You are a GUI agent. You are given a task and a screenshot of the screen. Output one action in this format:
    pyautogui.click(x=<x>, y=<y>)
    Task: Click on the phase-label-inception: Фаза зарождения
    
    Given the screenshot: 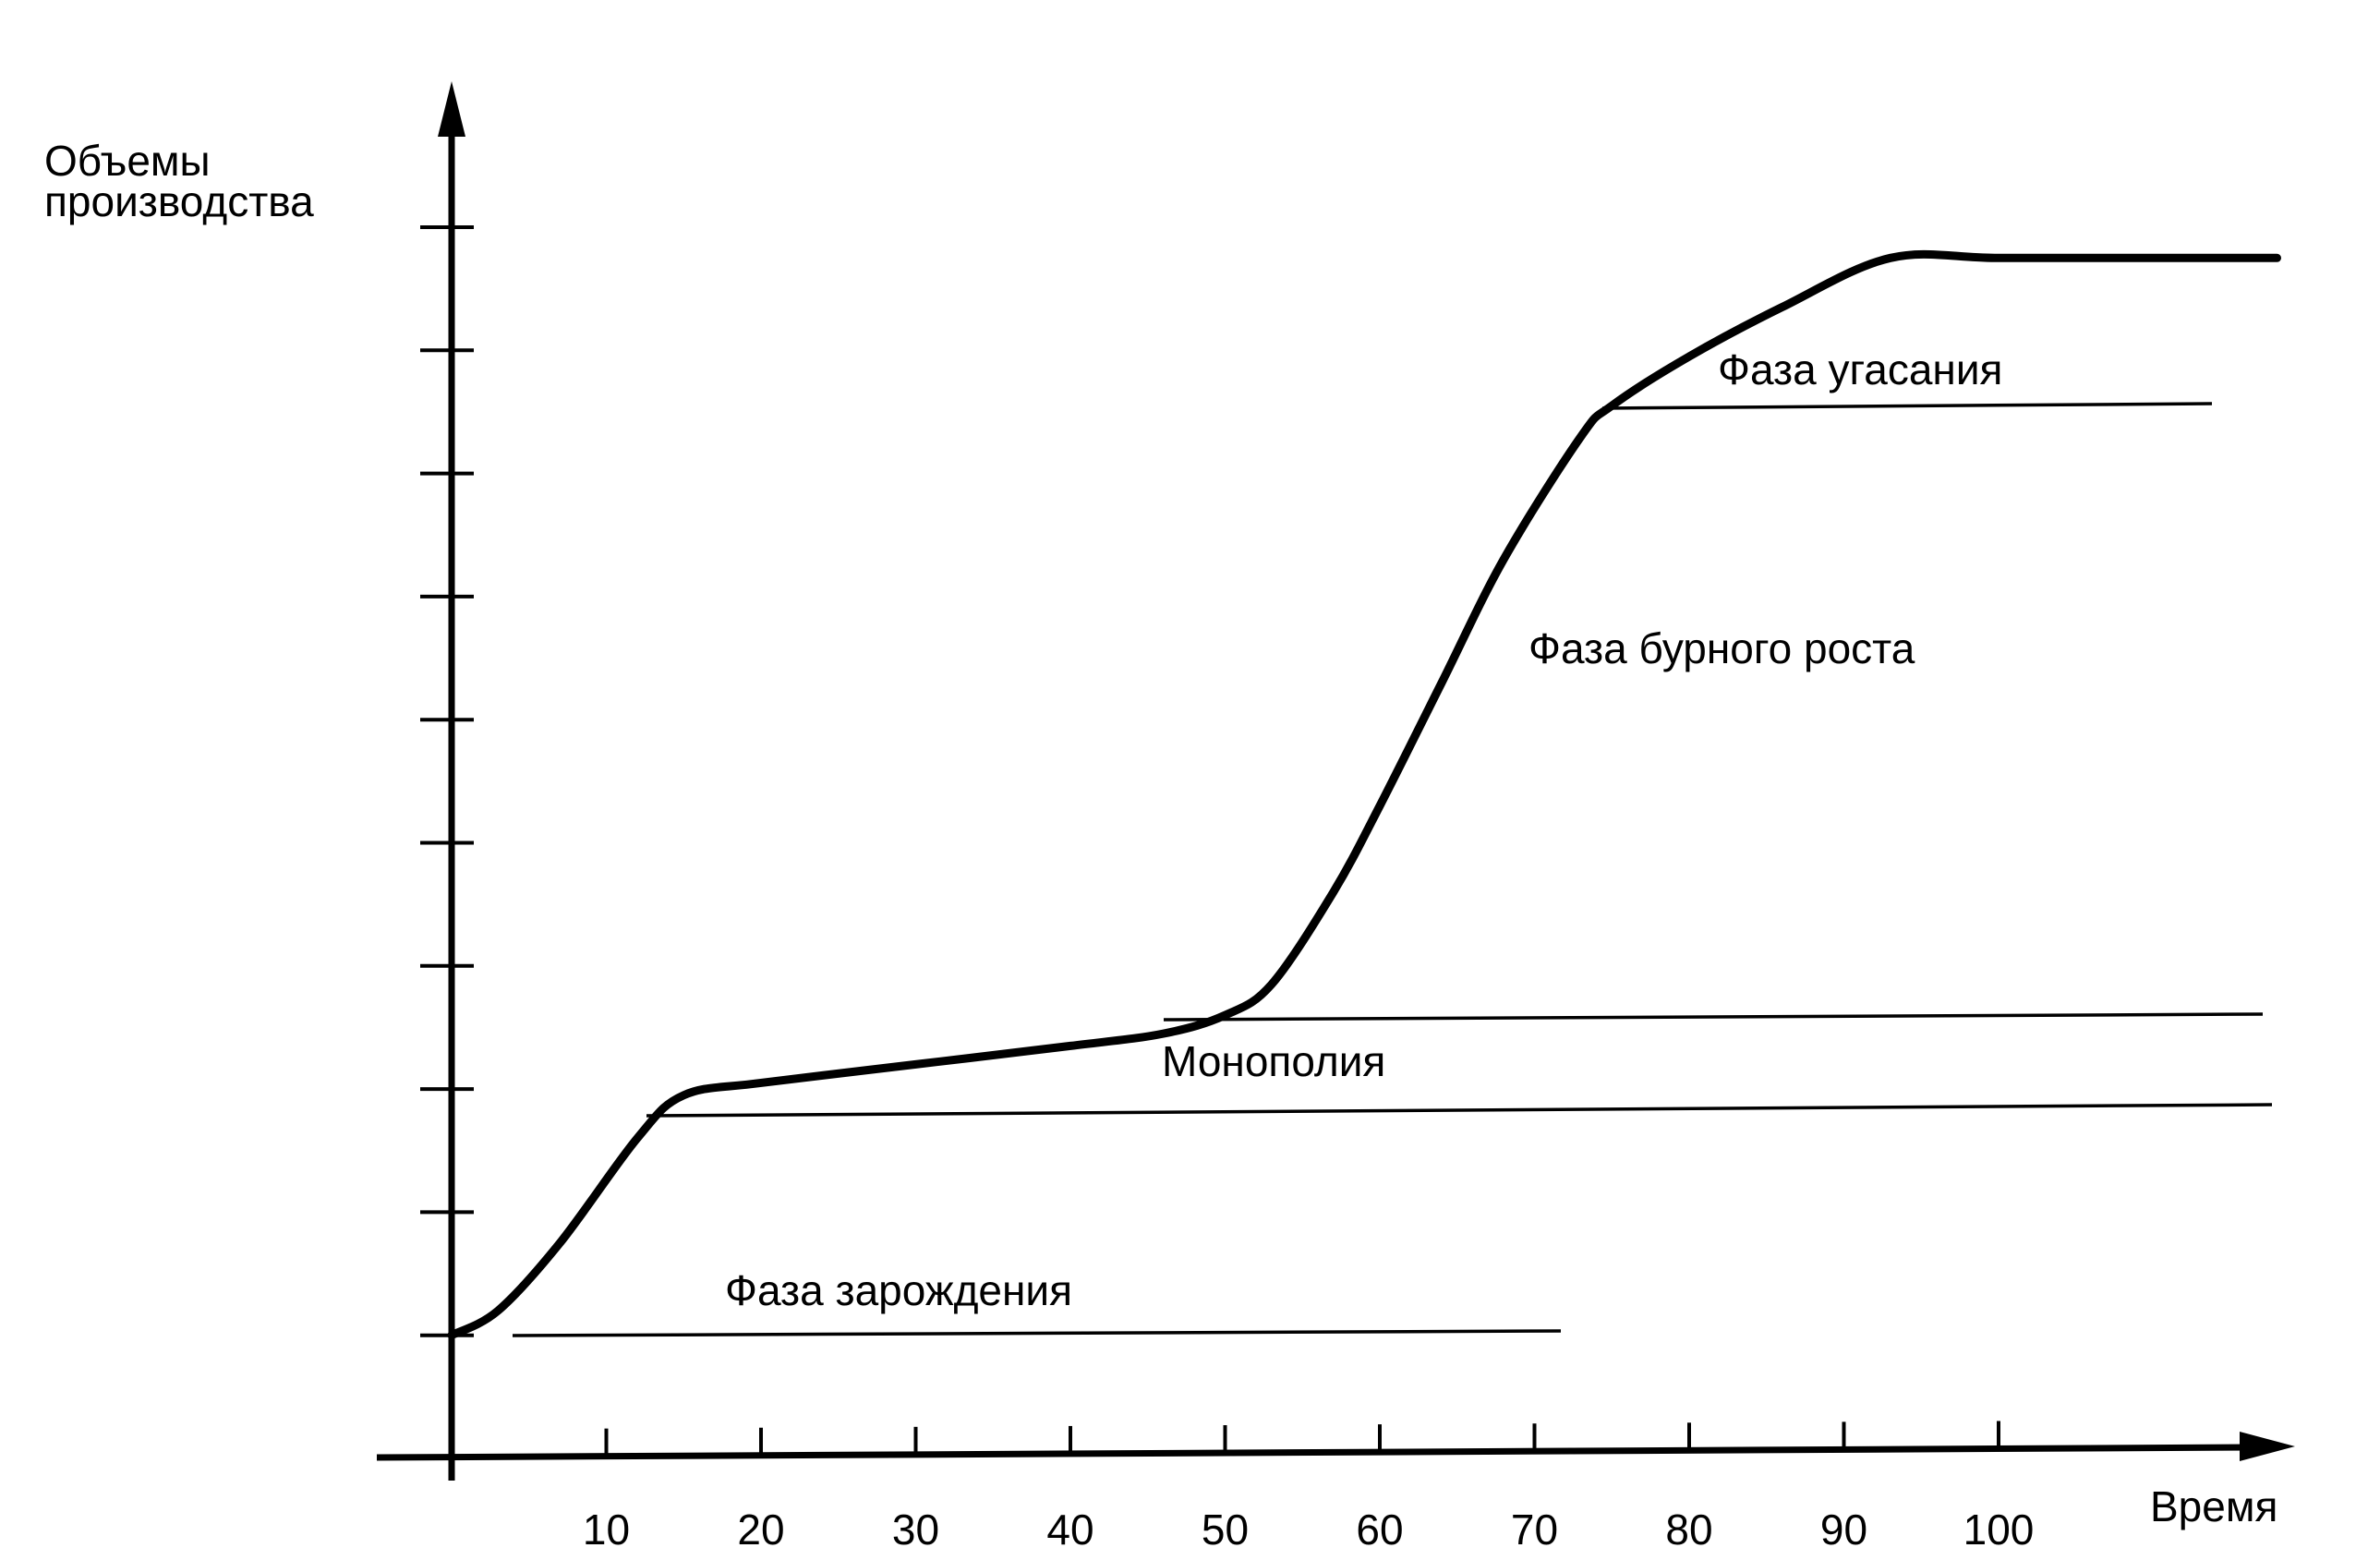 What is the action you would take?
    pyautogui.click(x=898, y=1290)
    